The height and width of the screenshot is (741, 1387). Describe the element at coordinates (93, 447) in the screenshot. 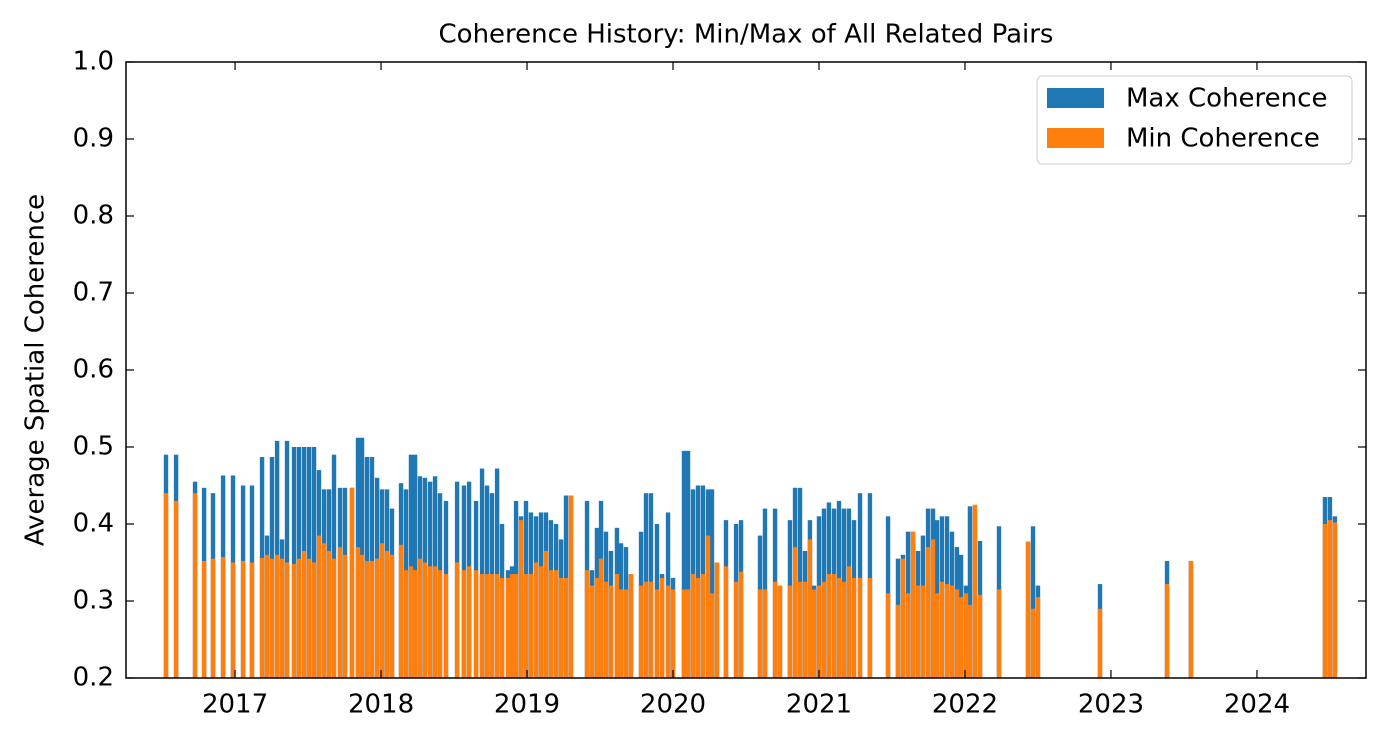

I see `y-tick-label: 0.5` at that location.